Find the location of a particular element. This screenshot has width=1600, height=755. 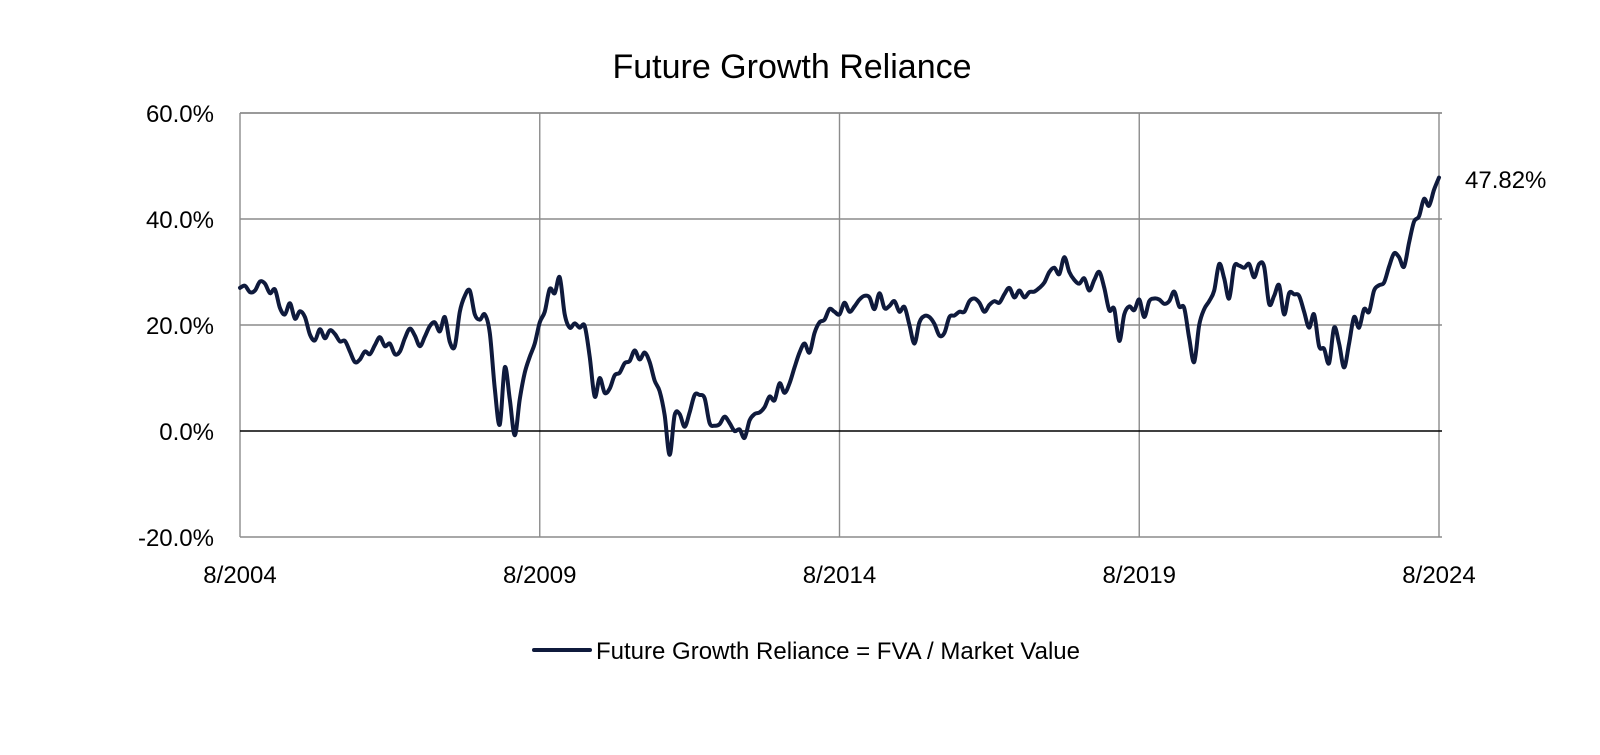

x-tick-label: 8/2019 is located at coordinates (1139, 575).